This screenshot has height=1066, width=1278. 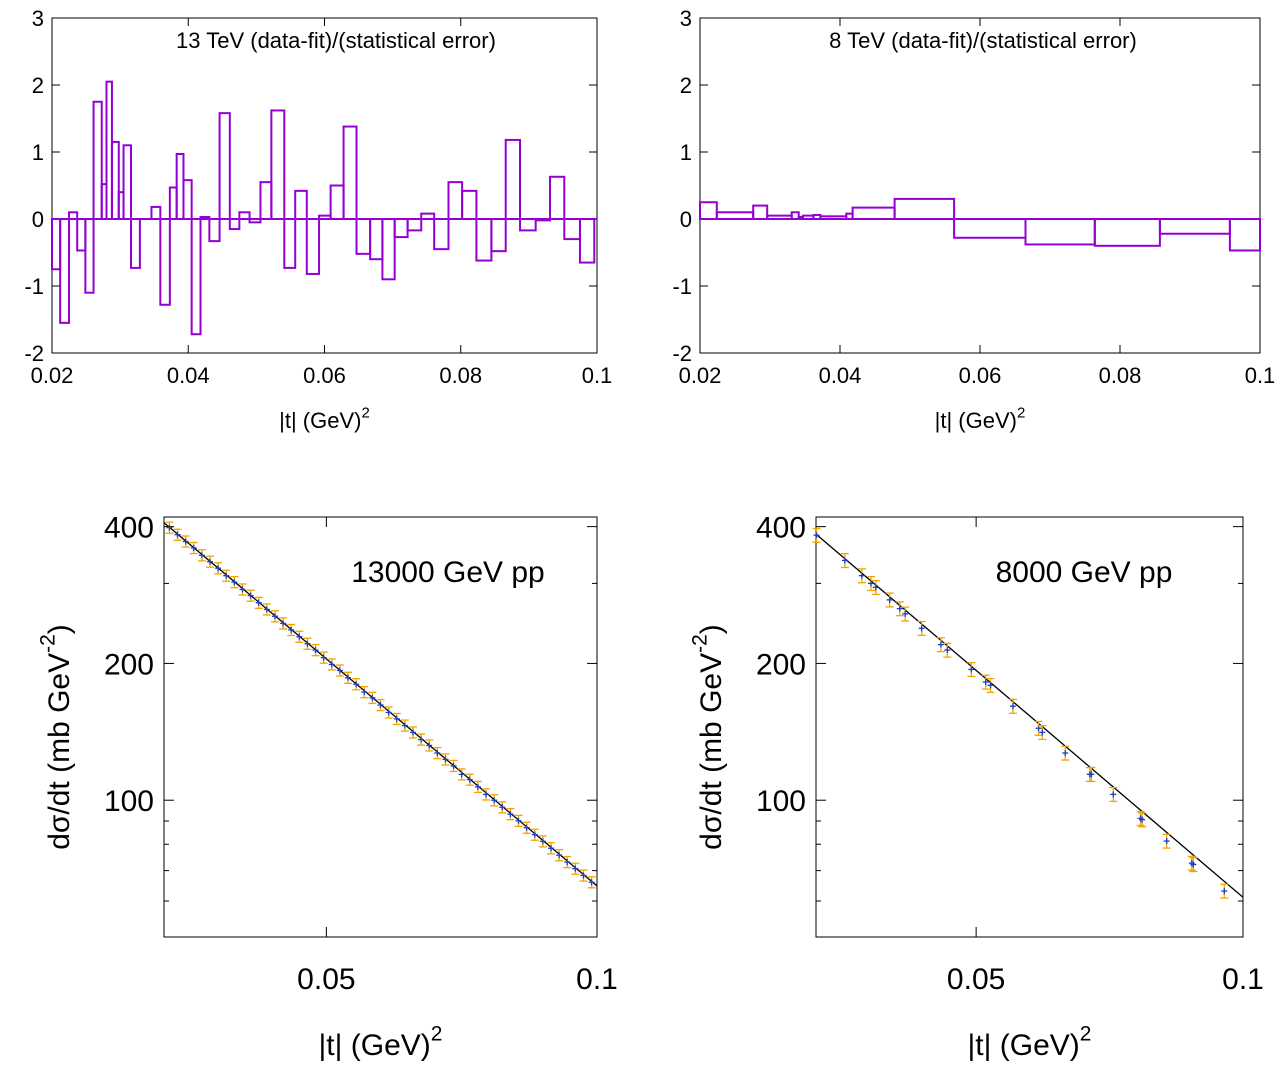 What do you see at coordinates (983, 40) in the screenshot?
I see `panel-title: 8 TeV (data-fit)/(statistical error)` at bounding box center [983, 40].